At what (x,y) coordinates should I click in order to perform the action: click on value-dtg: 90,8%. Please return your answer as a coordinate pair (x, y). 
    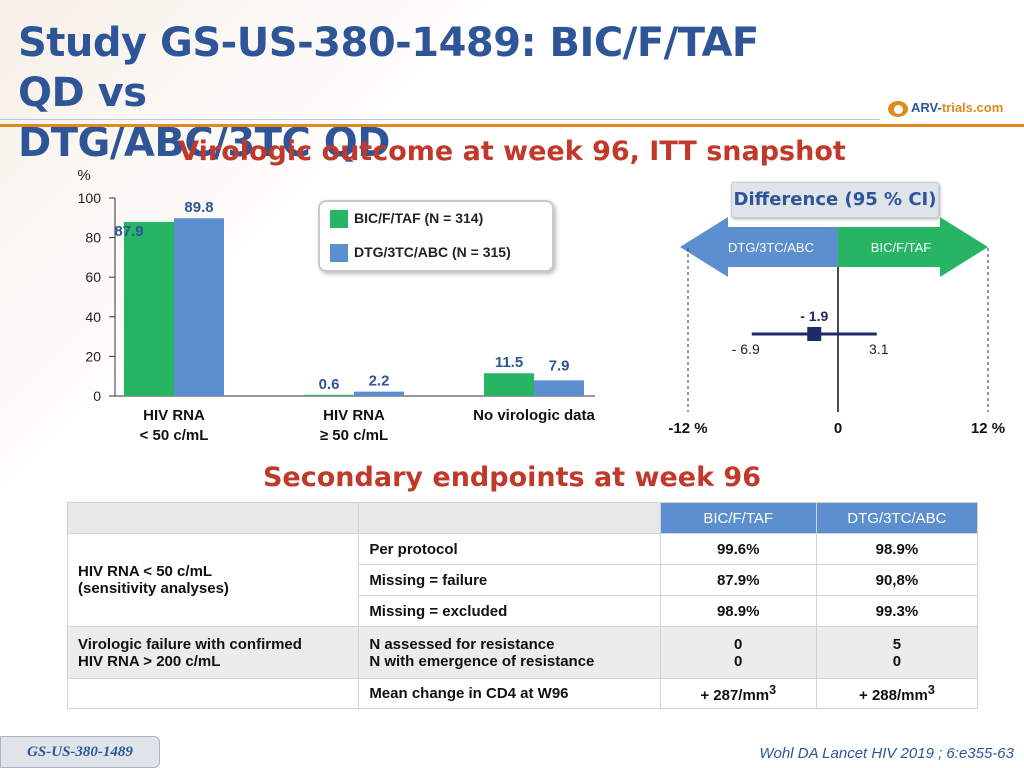
    Looking at the image, I should click on (897, 580).